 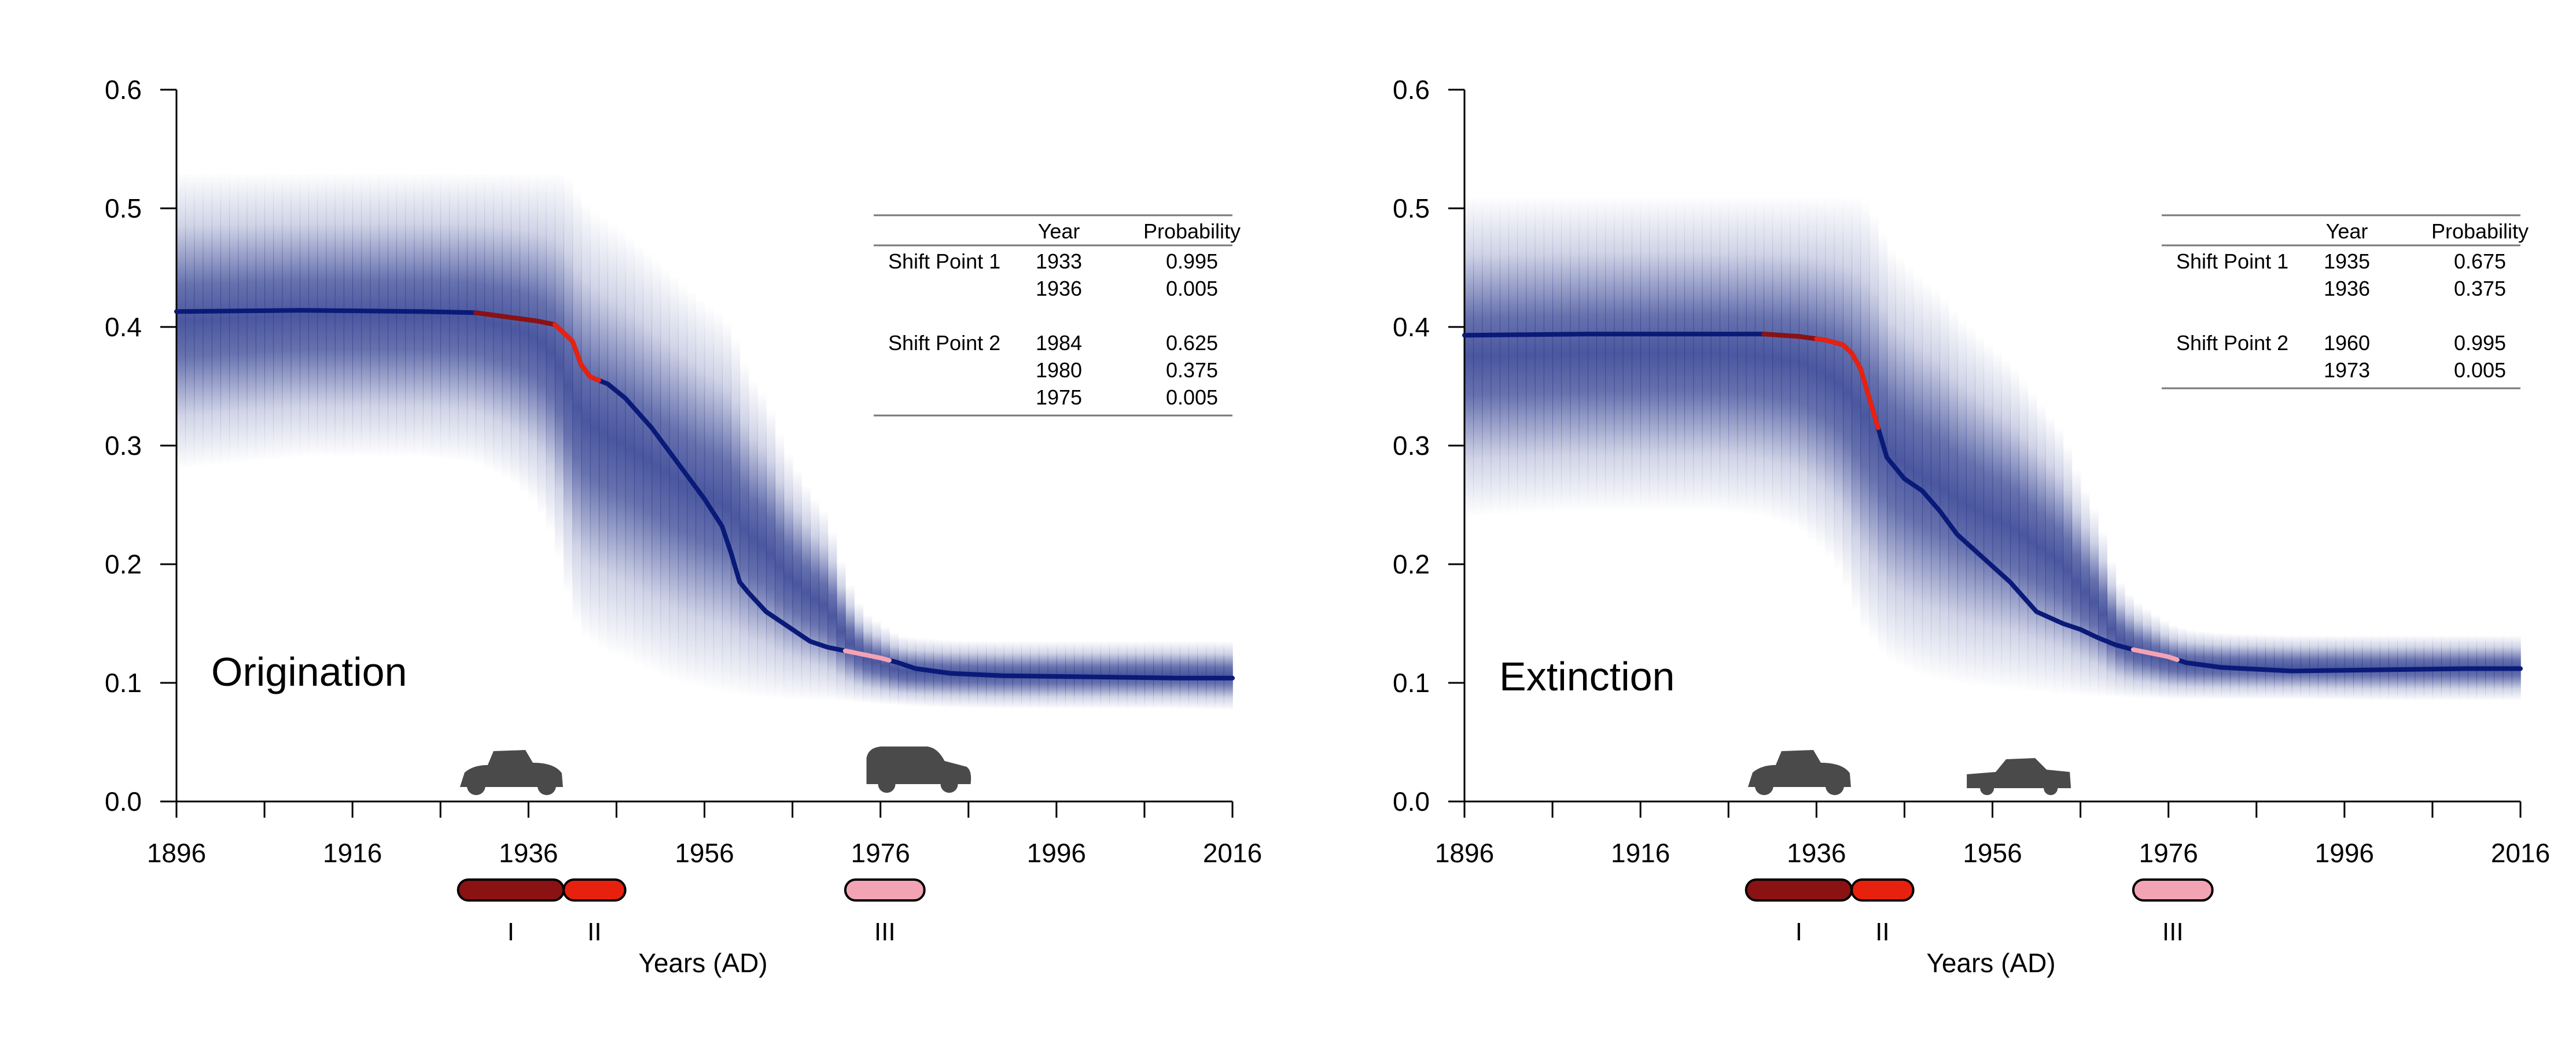 I want to click on table-cell: 0.005, so click(x=2480, y=370).